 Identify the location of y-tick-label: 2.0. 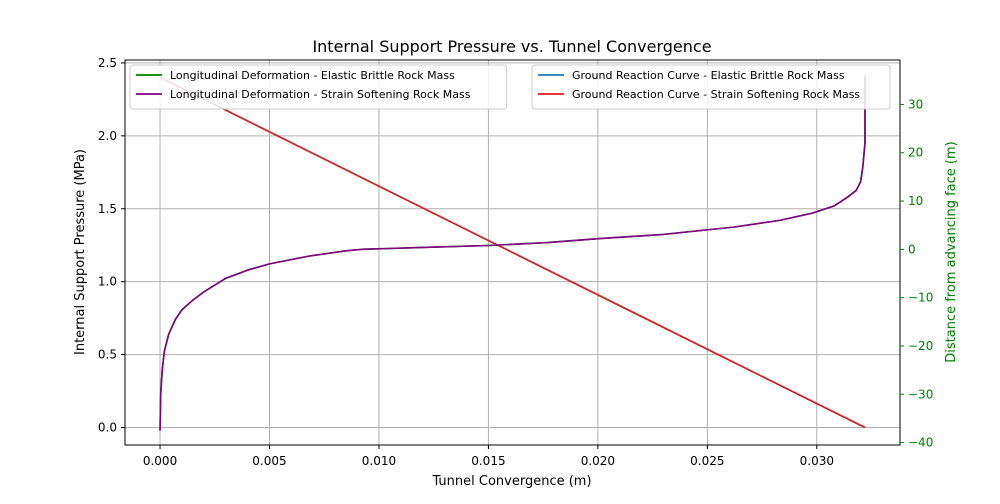
(107, 136).